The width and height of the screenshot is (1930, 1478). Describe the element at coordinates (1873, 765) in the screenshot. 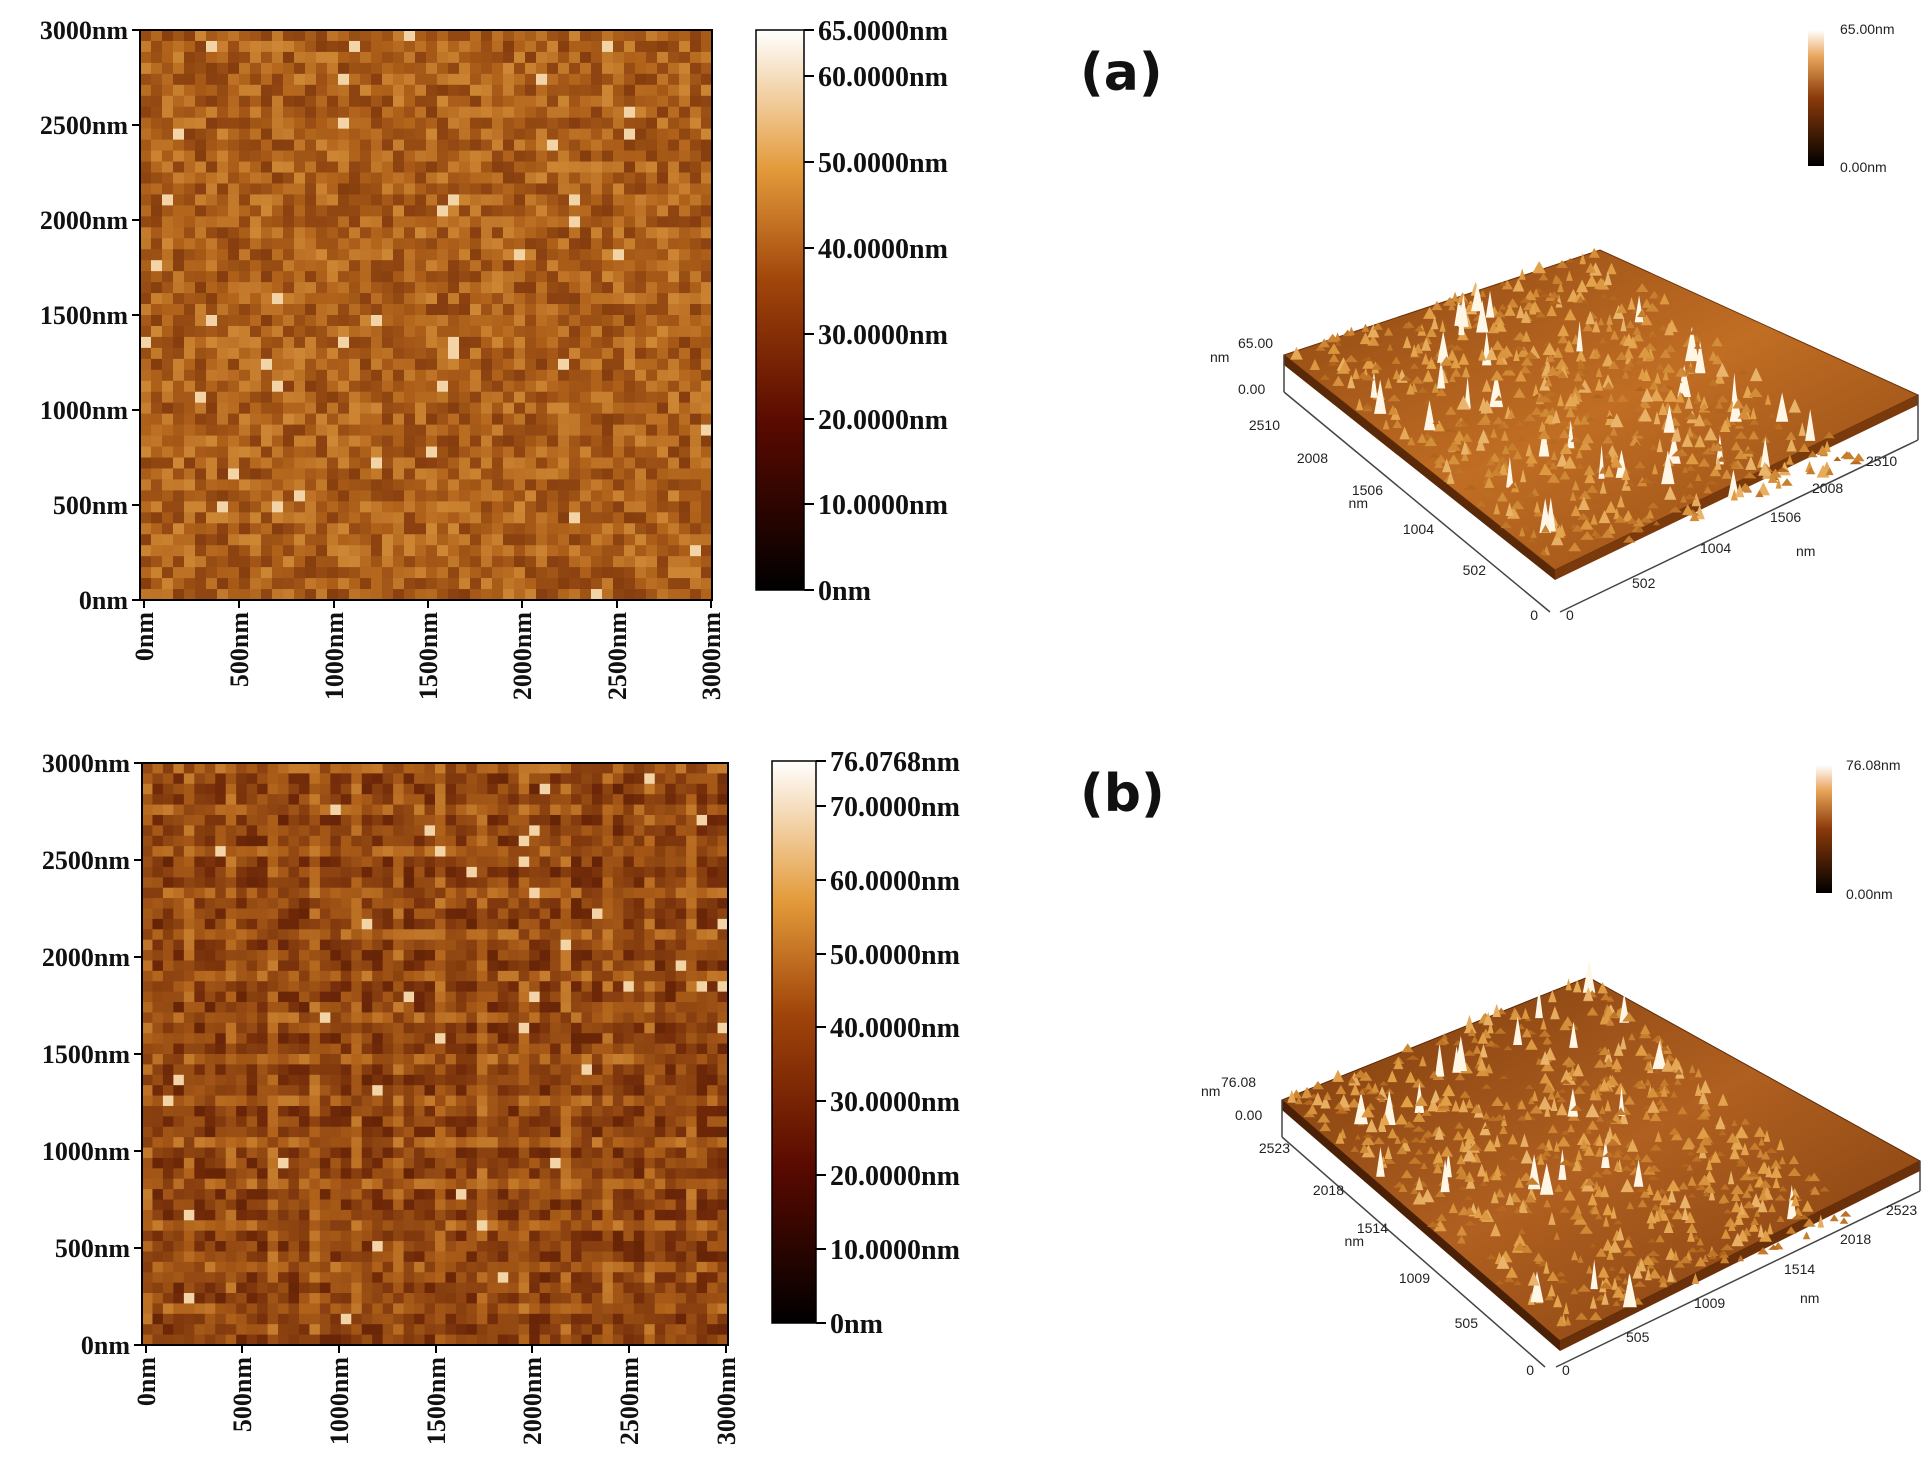

I see `v3d-b-cb-max: 76.08nm` at that location.